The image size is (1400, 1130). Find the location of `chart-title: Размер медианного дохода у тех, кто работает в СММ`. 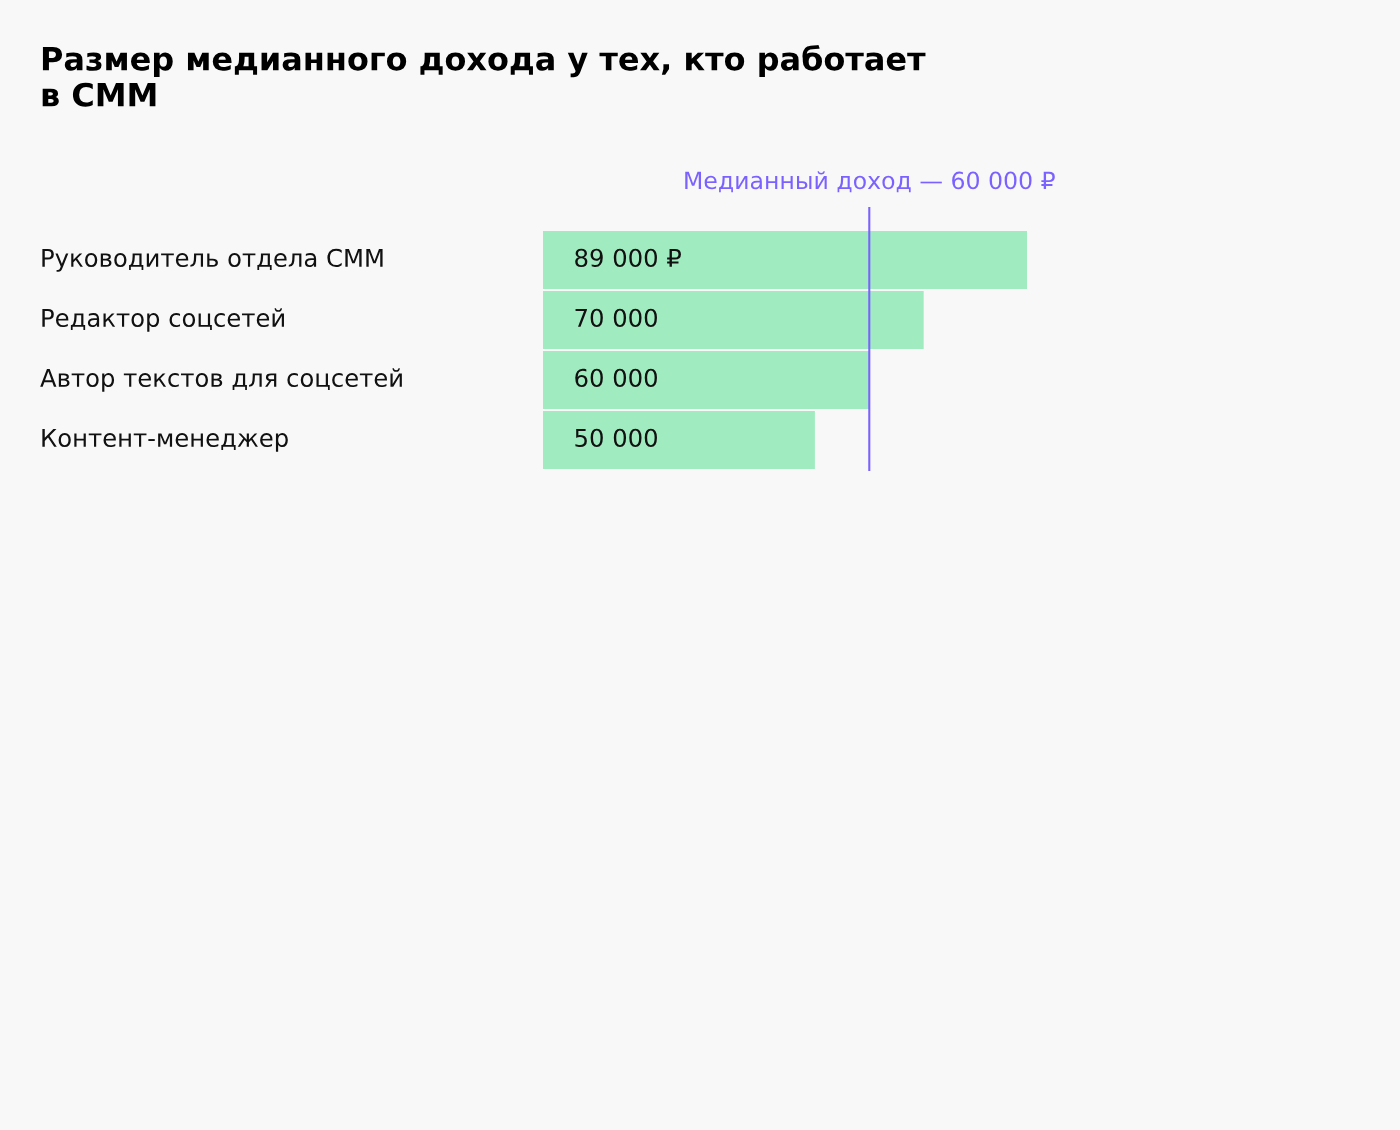

chart-title: Размер медианного дохода у тех, кто работает в СММ is located at coordinates (484, 76).